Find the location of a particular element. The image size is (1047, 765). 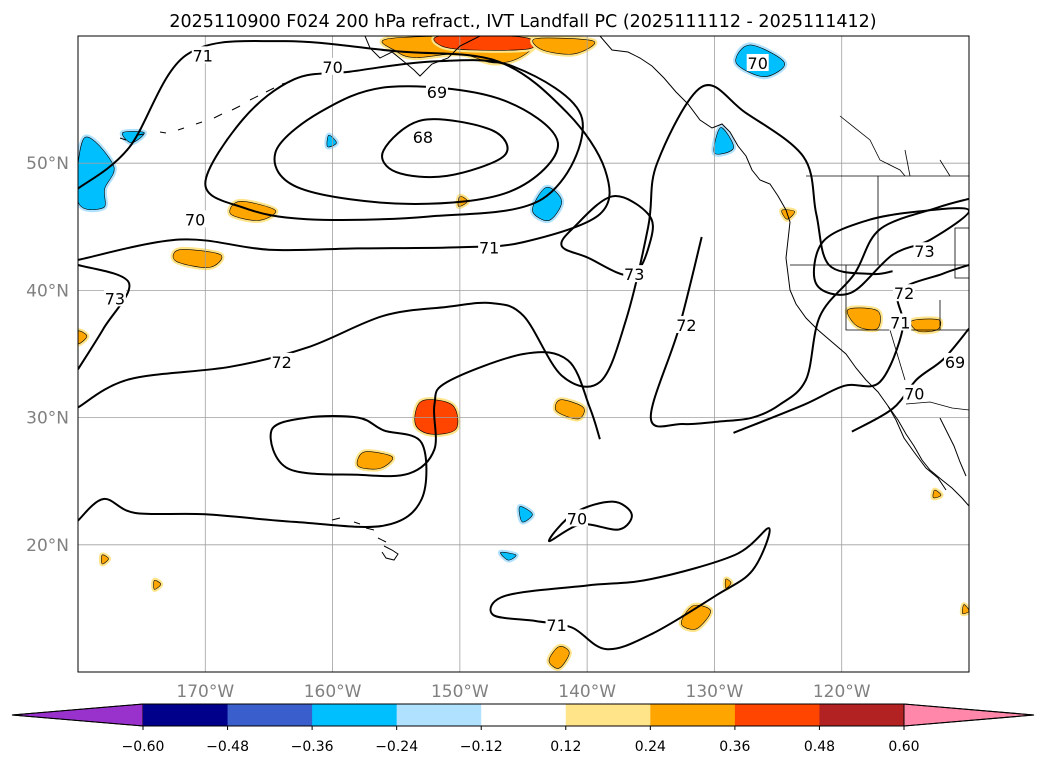

us-state-lines is located at coordinates (879, 278).